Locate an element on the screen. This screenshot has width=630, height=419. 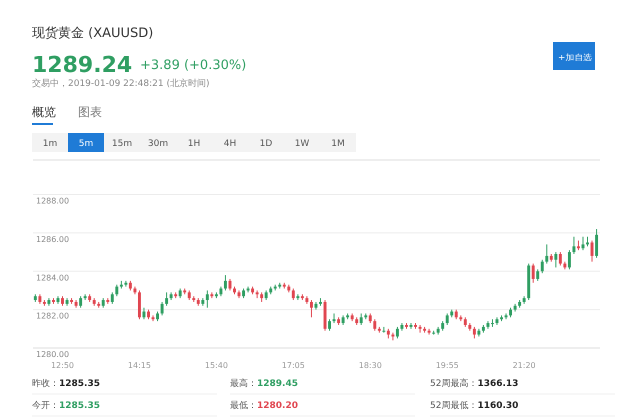
x-tick-label: 19:55 is located at coordinates (447, 365).